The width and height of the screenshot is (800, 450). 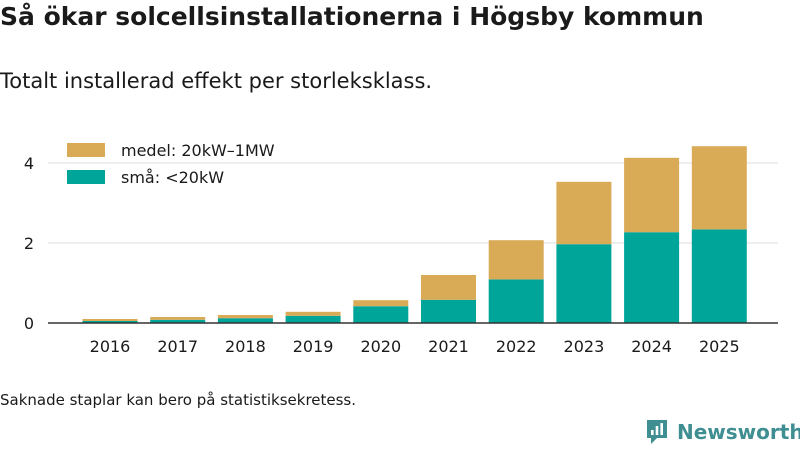 What do you see at coordinates (448, 346) in the screenshot?
I see `x-tick-label: 2021` at bounding box center [448, 346].